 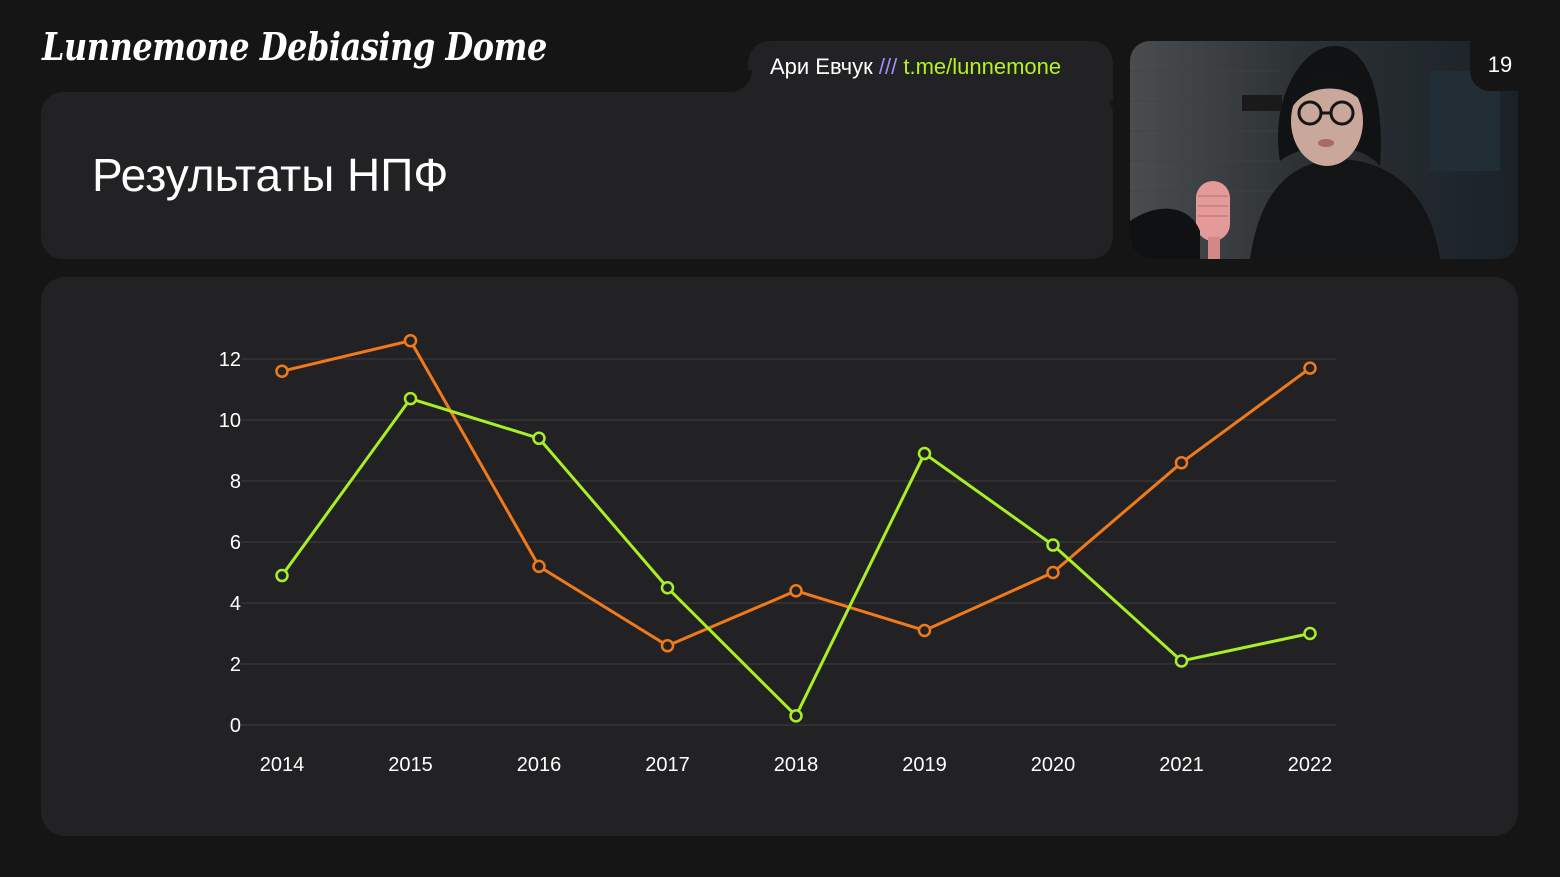 I want to click on x-tick-label: 2016, so click(x=539, y=765).